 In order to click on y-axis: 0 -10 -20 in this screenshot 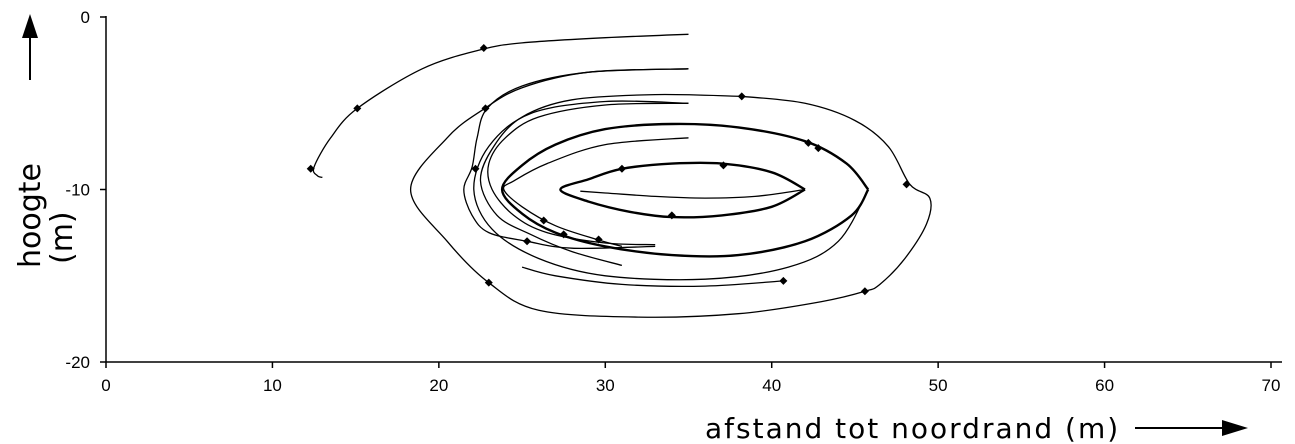, I will do `click(86, 190)`.